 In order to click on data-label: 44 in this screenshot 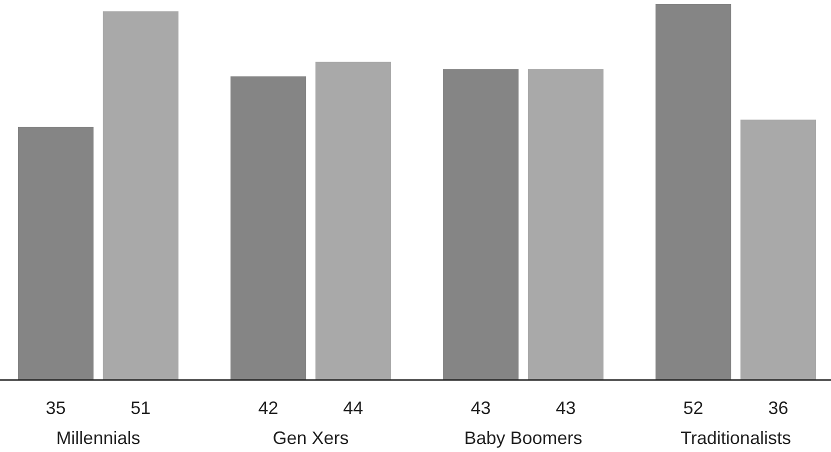, I will do `click(353, 408)`.